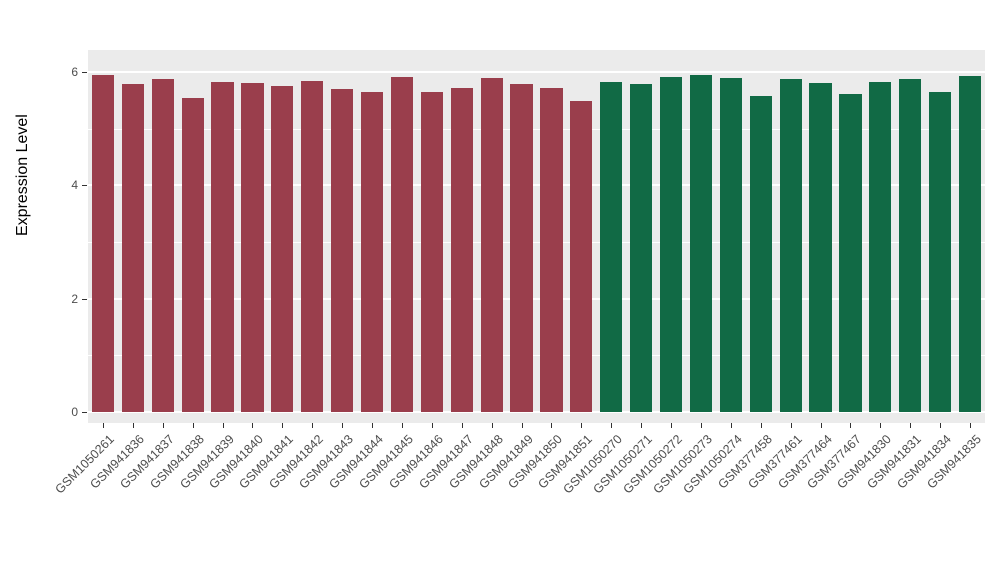 Image resolution: width=1000 pixels, height=580 pixels. Describe the element at coordinates (730, 244) in the screenshot. I see `bar-GSM1050274` at that location.